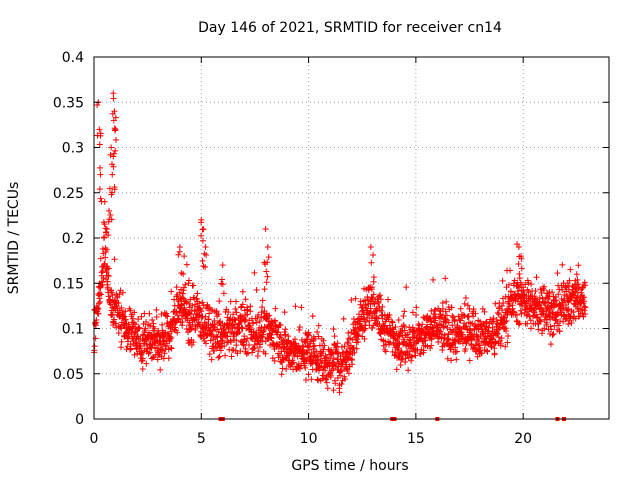 This screenshot has width=640, height=480. What do you see at coordinates (73, 149) in the screenshot?
I see `y-tick-label: 0.3` at bounding box center [73, 149].